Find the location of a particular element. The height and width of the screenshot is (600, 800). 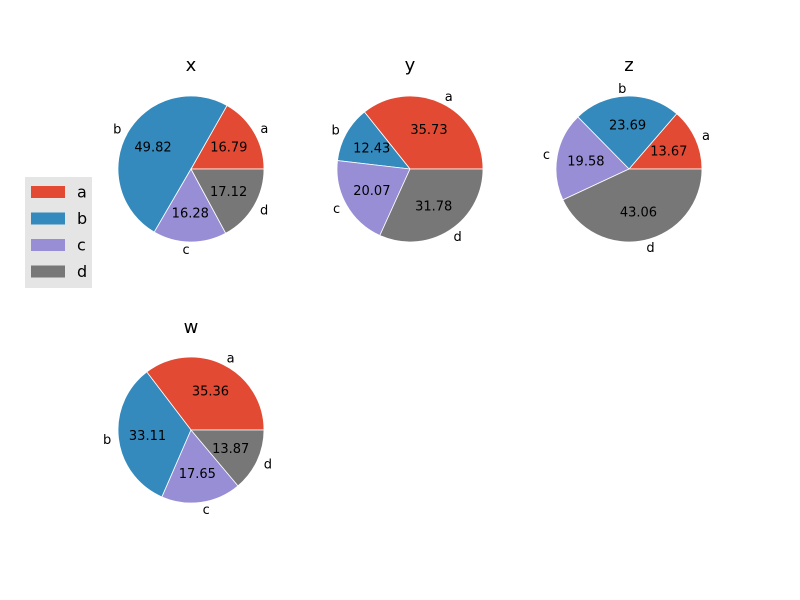

slice-value-label: 20.07 is located at coordinates (371, 191).